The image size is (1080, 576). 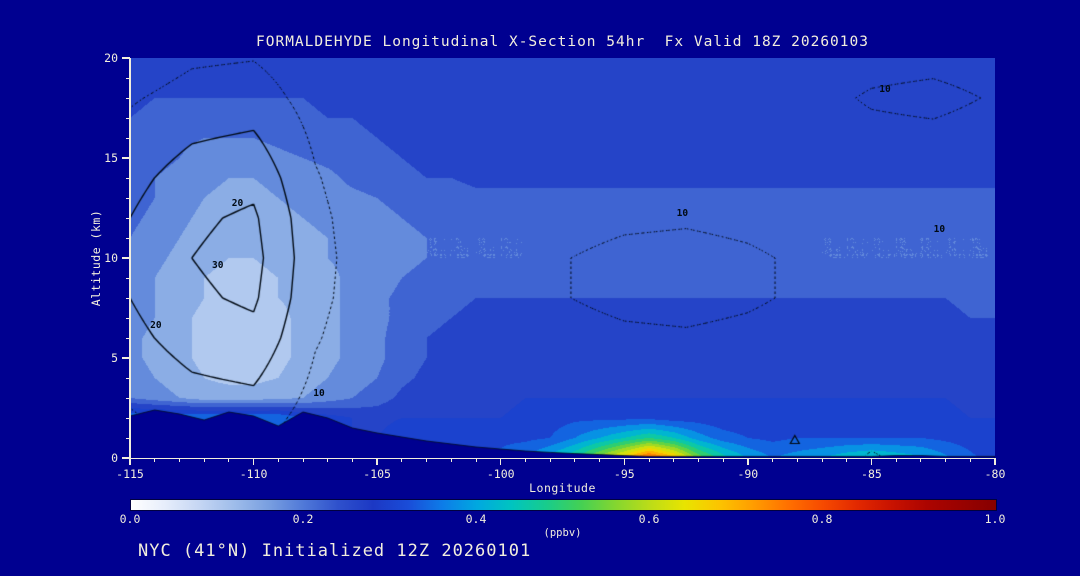 What do you see at coordinates (335, 551) in the screenshot?
I see `init-label: NYC (41°N) Initialized 12Z 20260101` at bounding box center [335, 551].